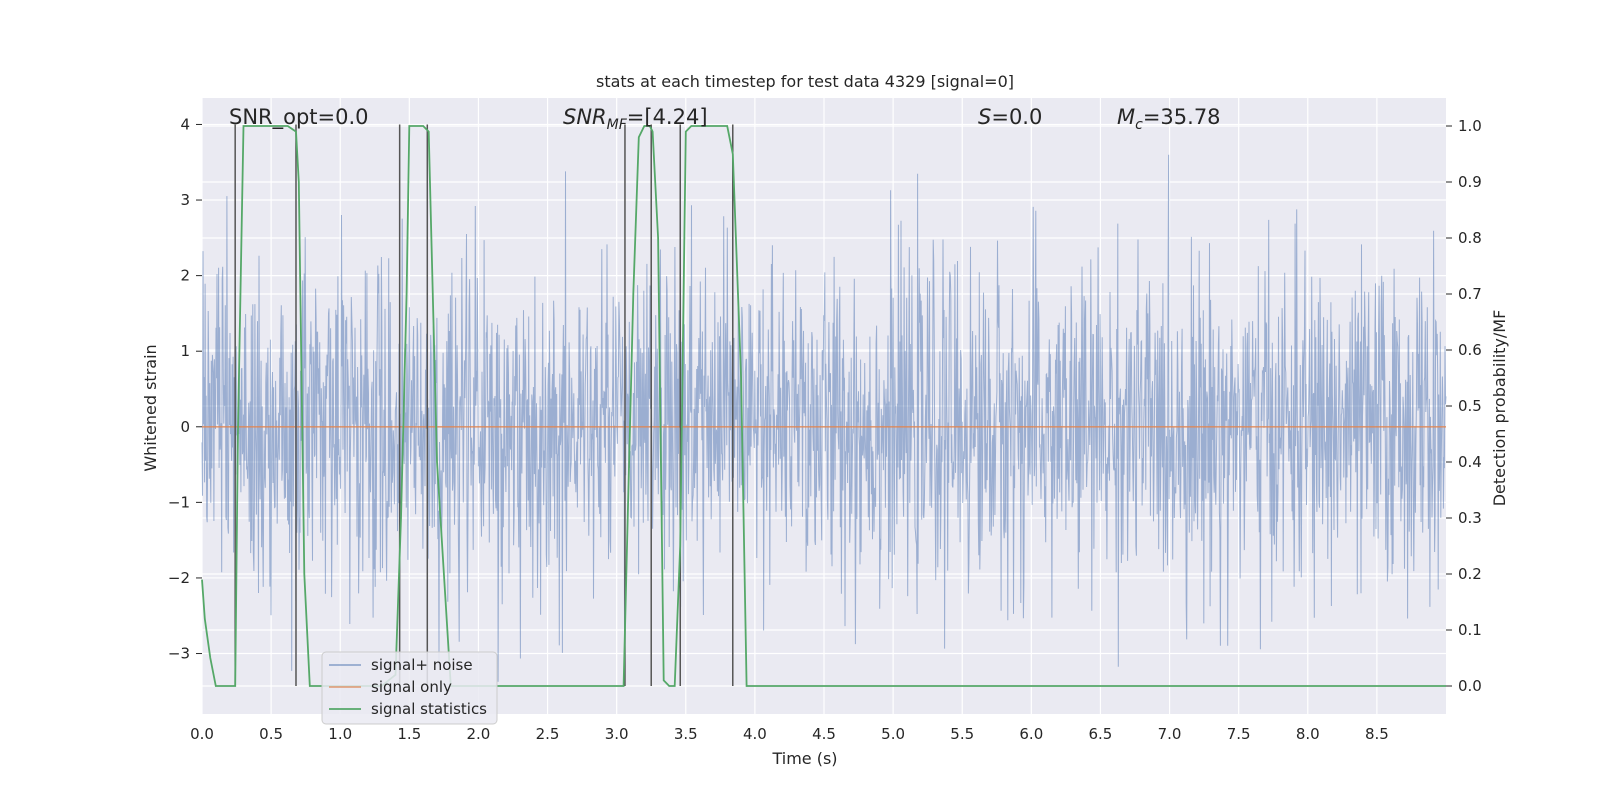 Image resolution: width=1600 pixels, height=800 pixels. Describe the element at coordinates (1470, 182) in the screenshot. I see `y-right-tick-label-9: 0.9` at that location.